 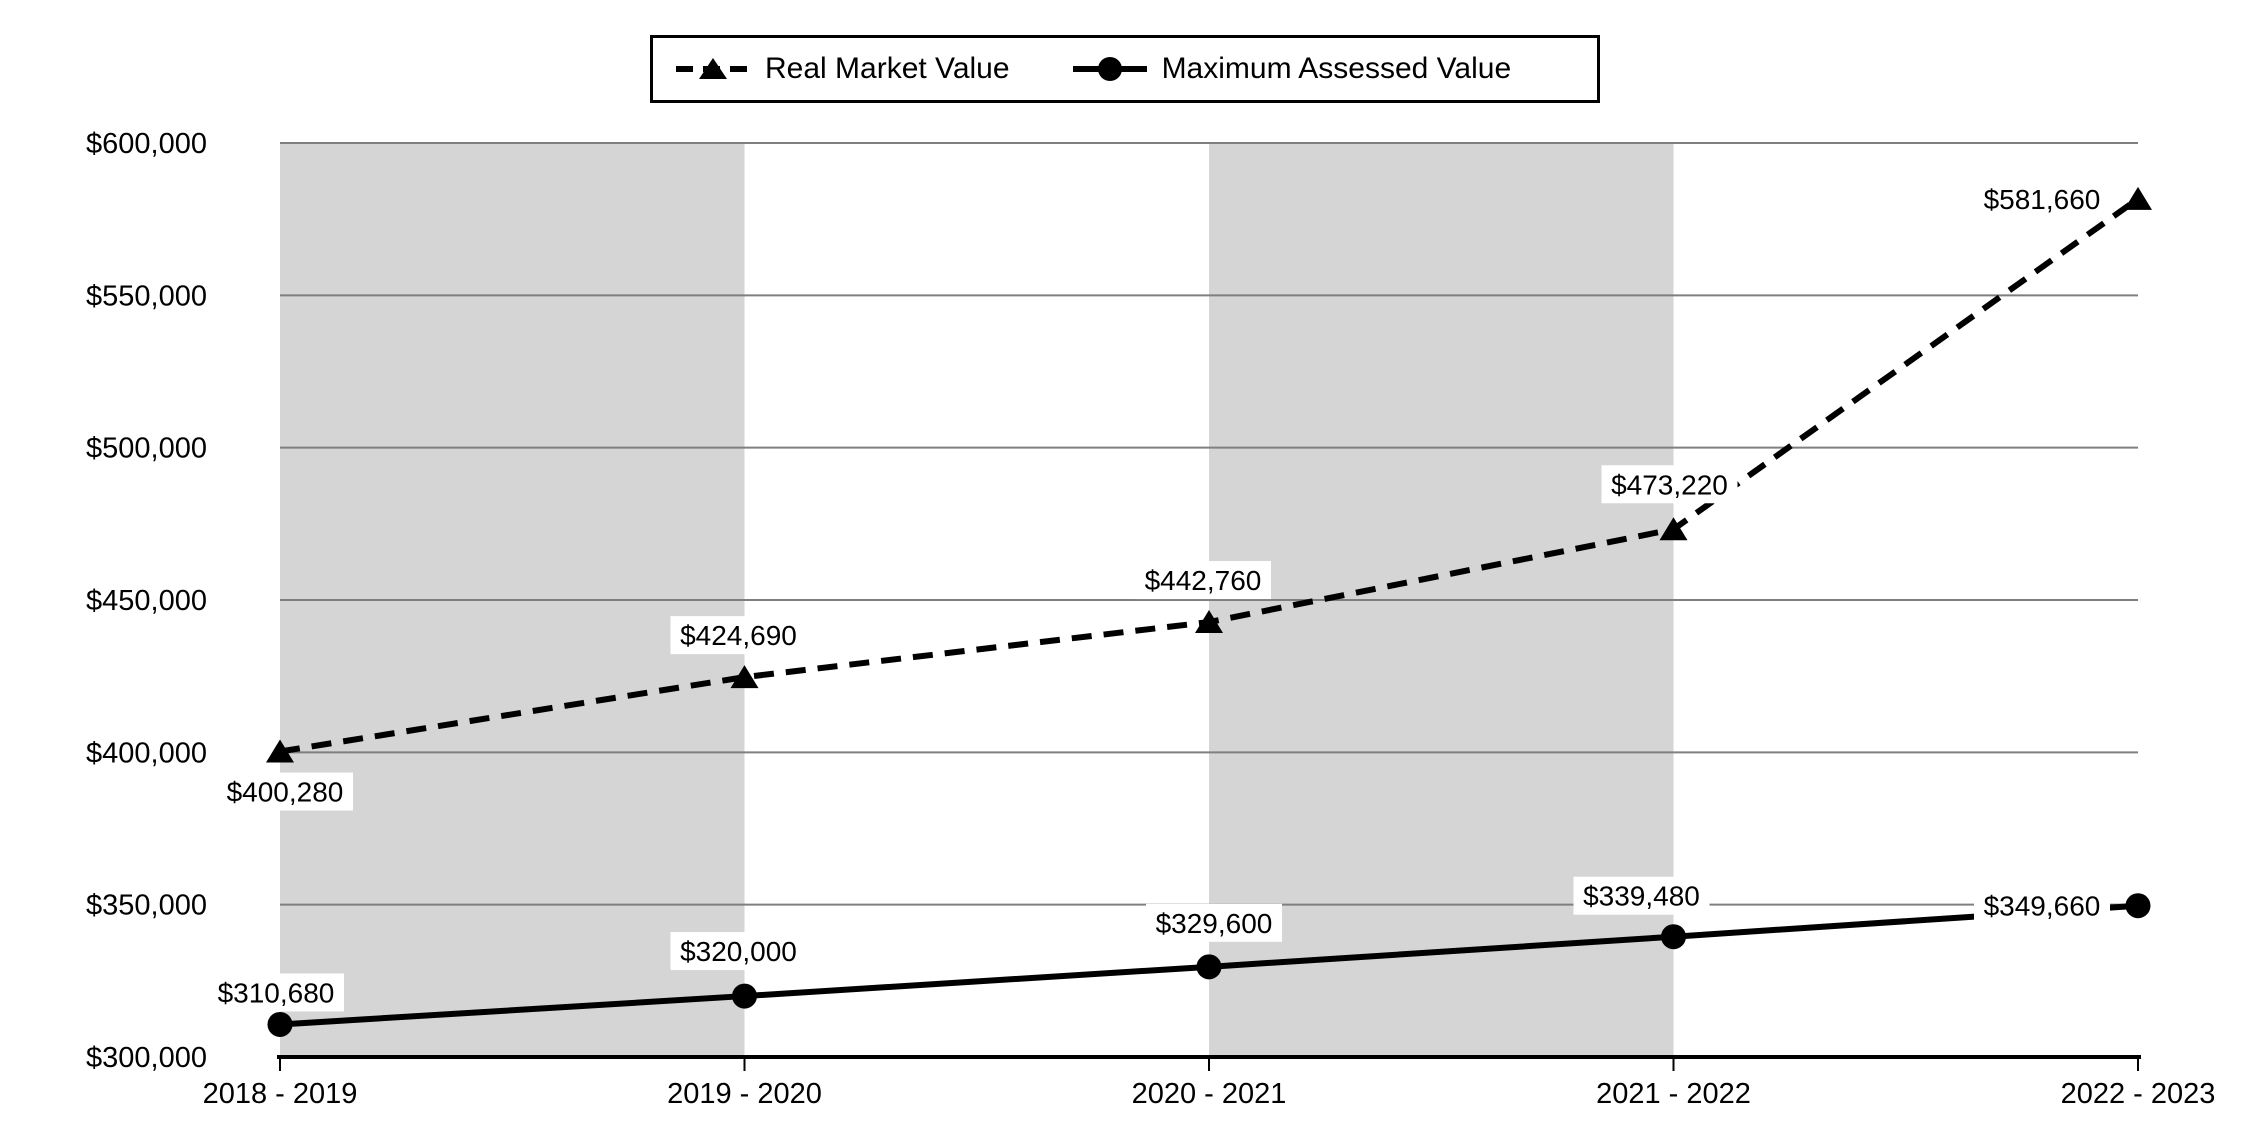 I want to click on data-label: $473,220, so click(x=1669, y=484).